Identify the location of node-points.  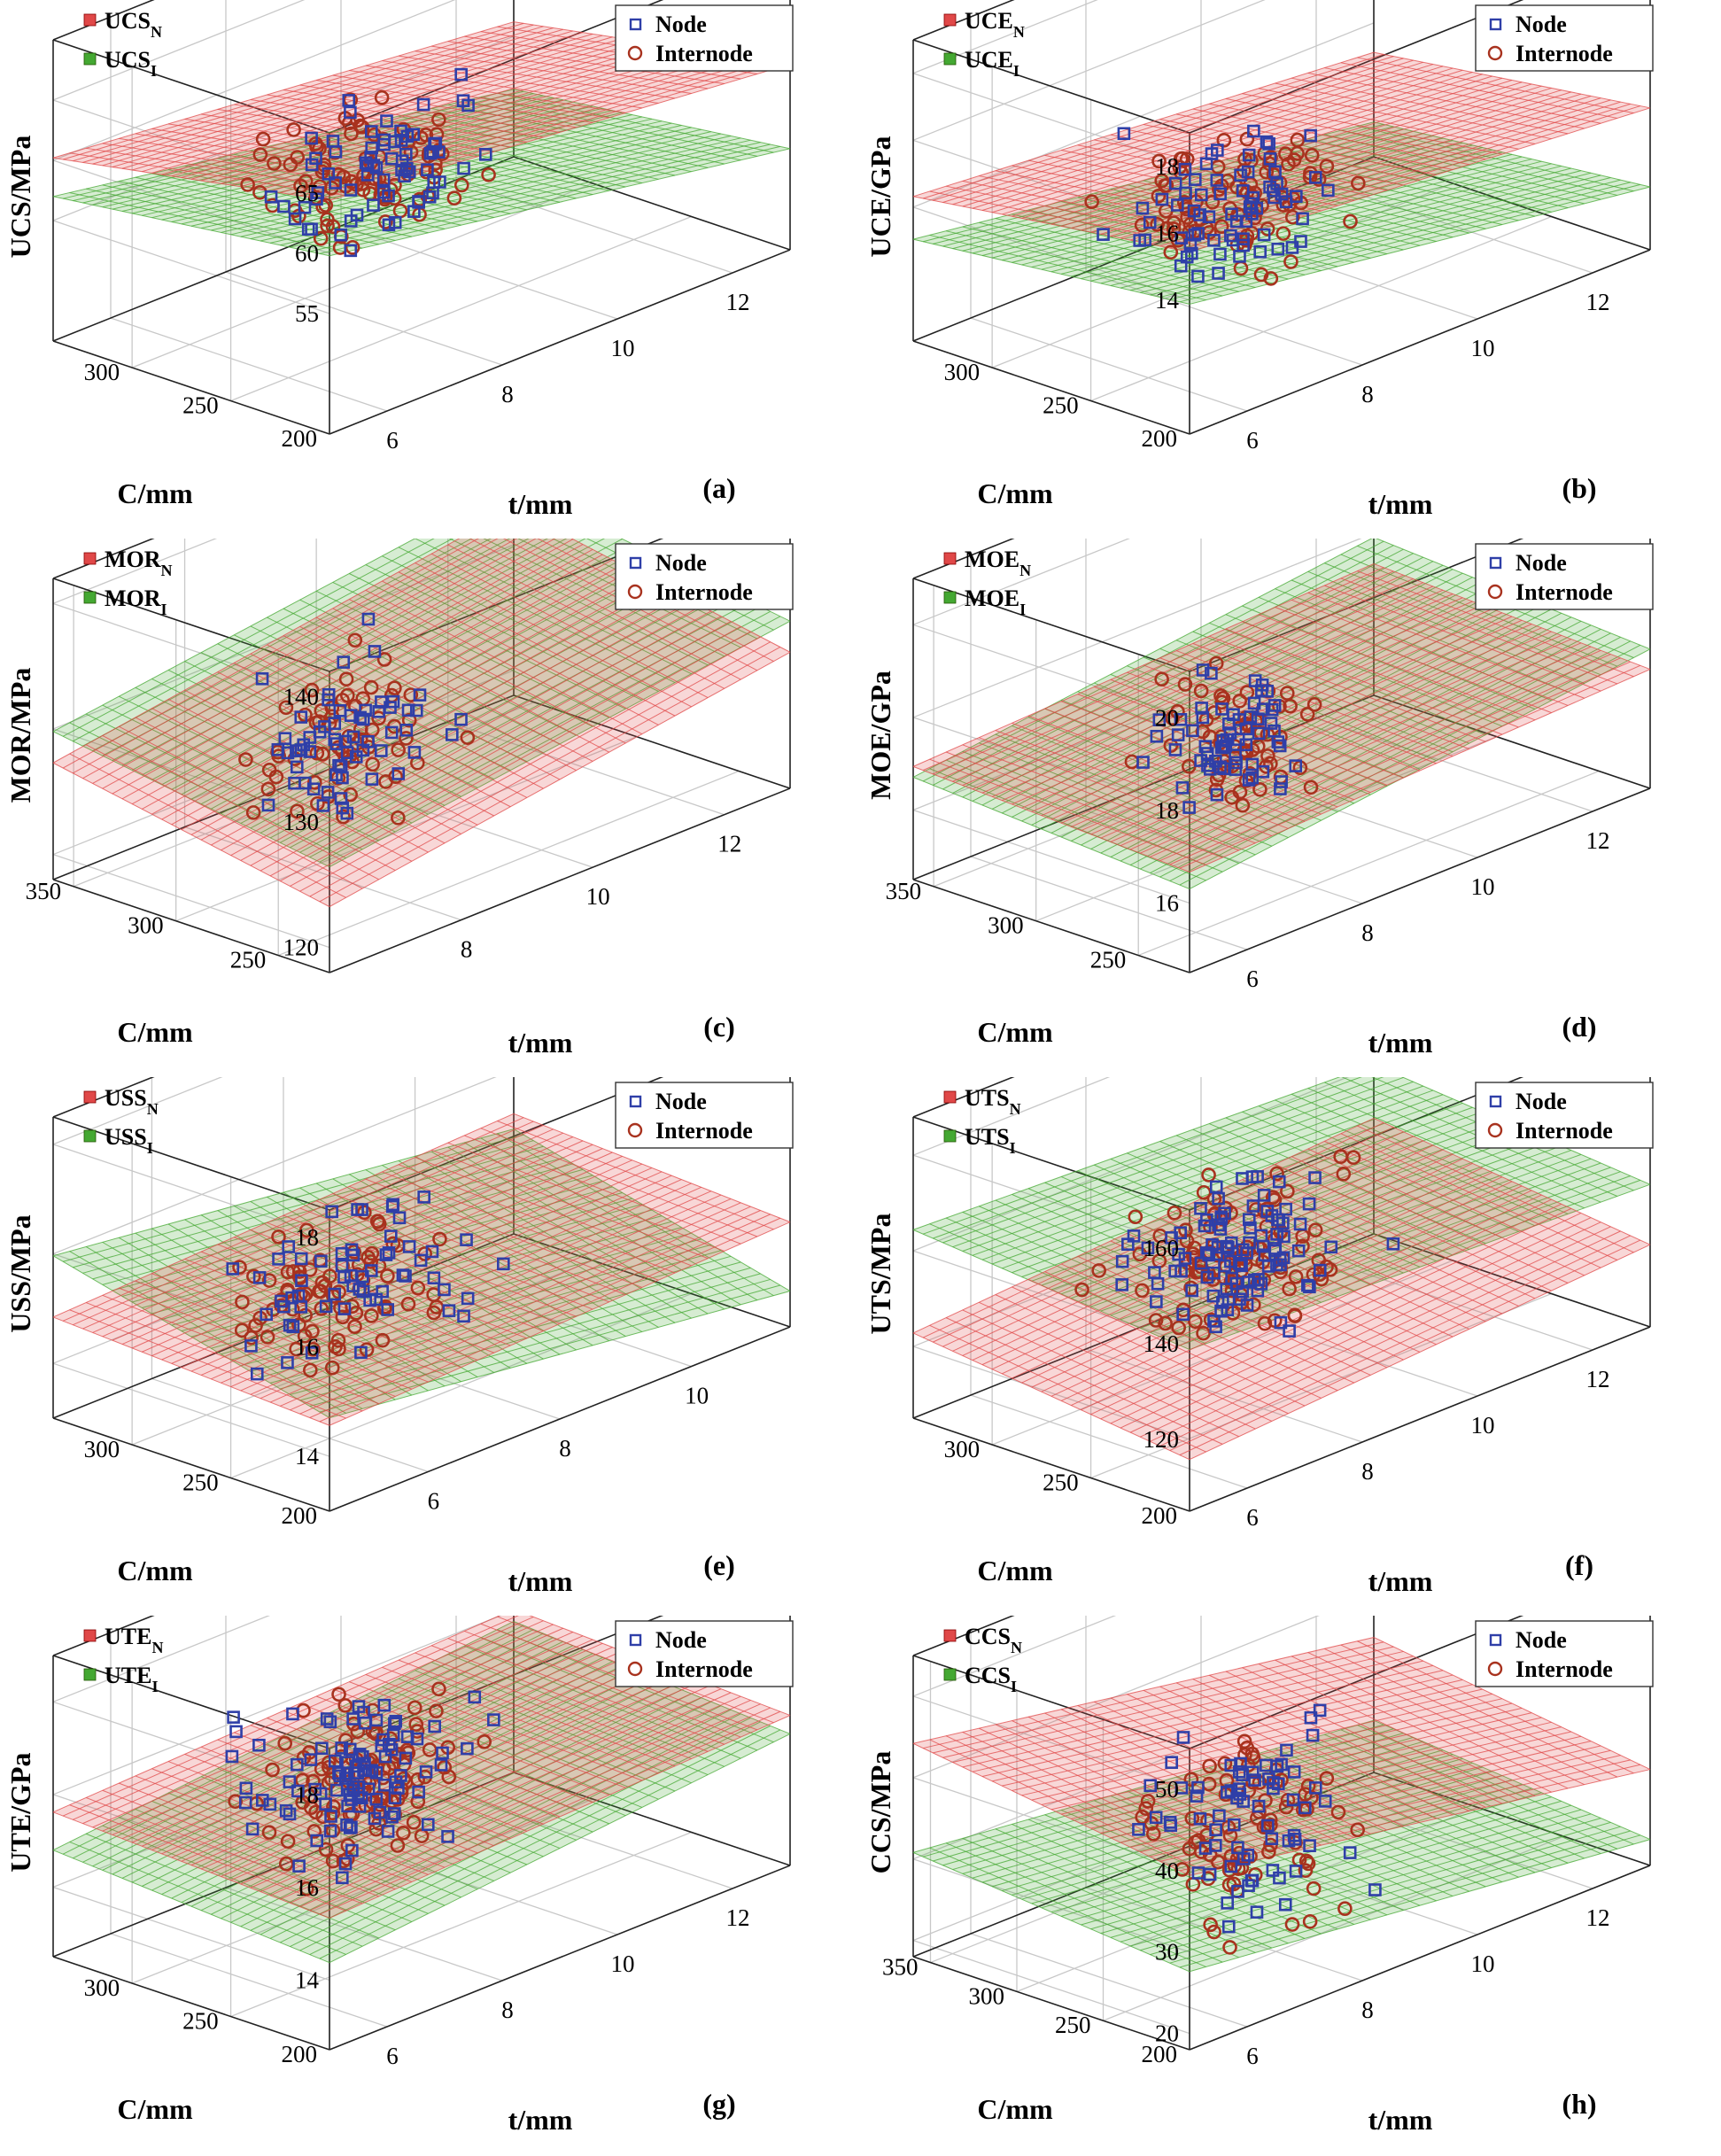
(1220, 738).